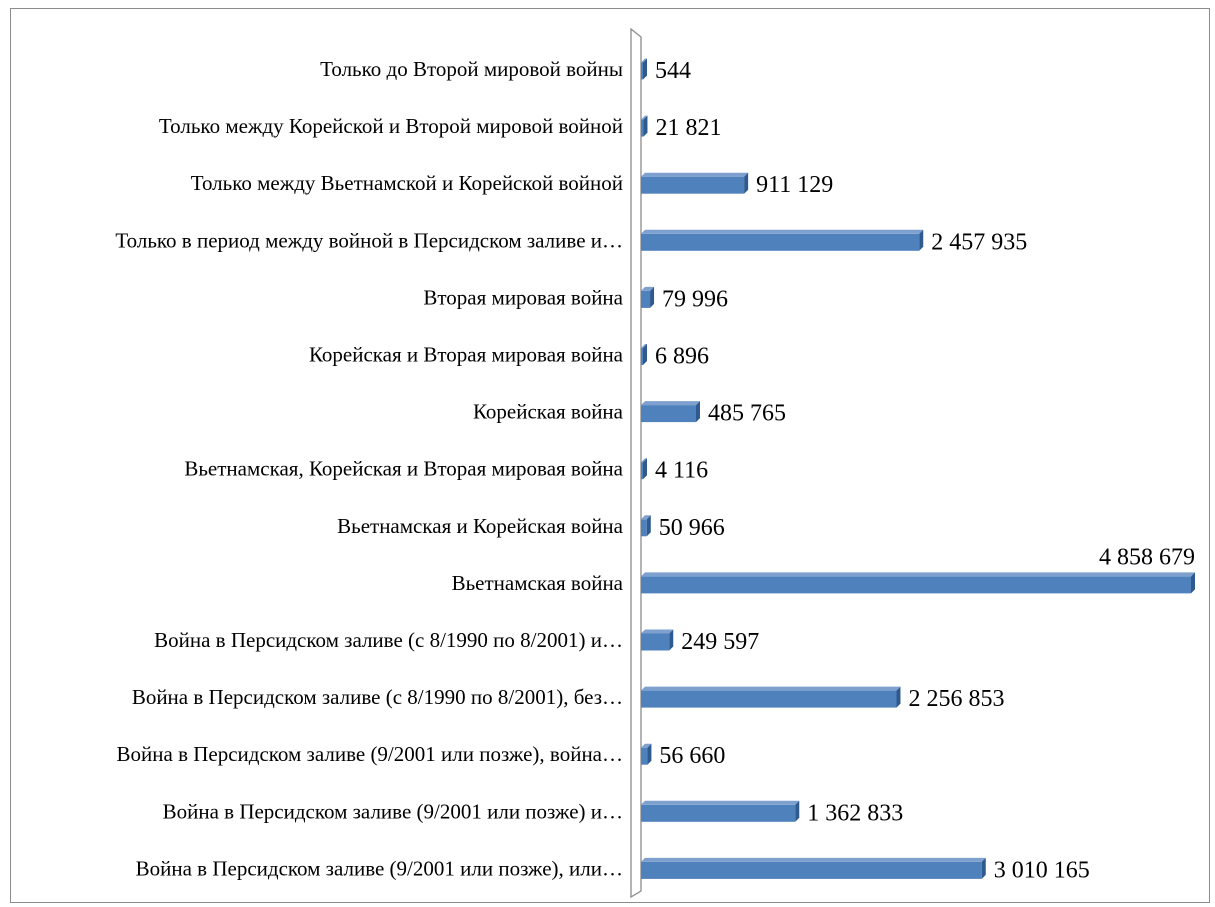 Image resolution: width=1215 pixels, height=907 pixels. What do you see at coordinates (956, 699) in the screenshot?
I see `value-label: 2 256 853` at bounding box center [956, 699].